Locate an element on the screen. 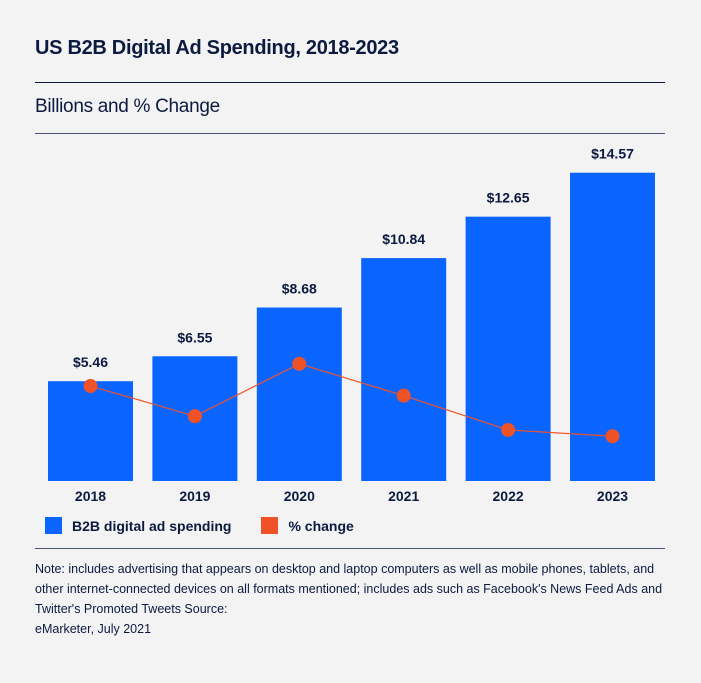  x-tick-2023: 2023 is located at coordinates (612, 496).